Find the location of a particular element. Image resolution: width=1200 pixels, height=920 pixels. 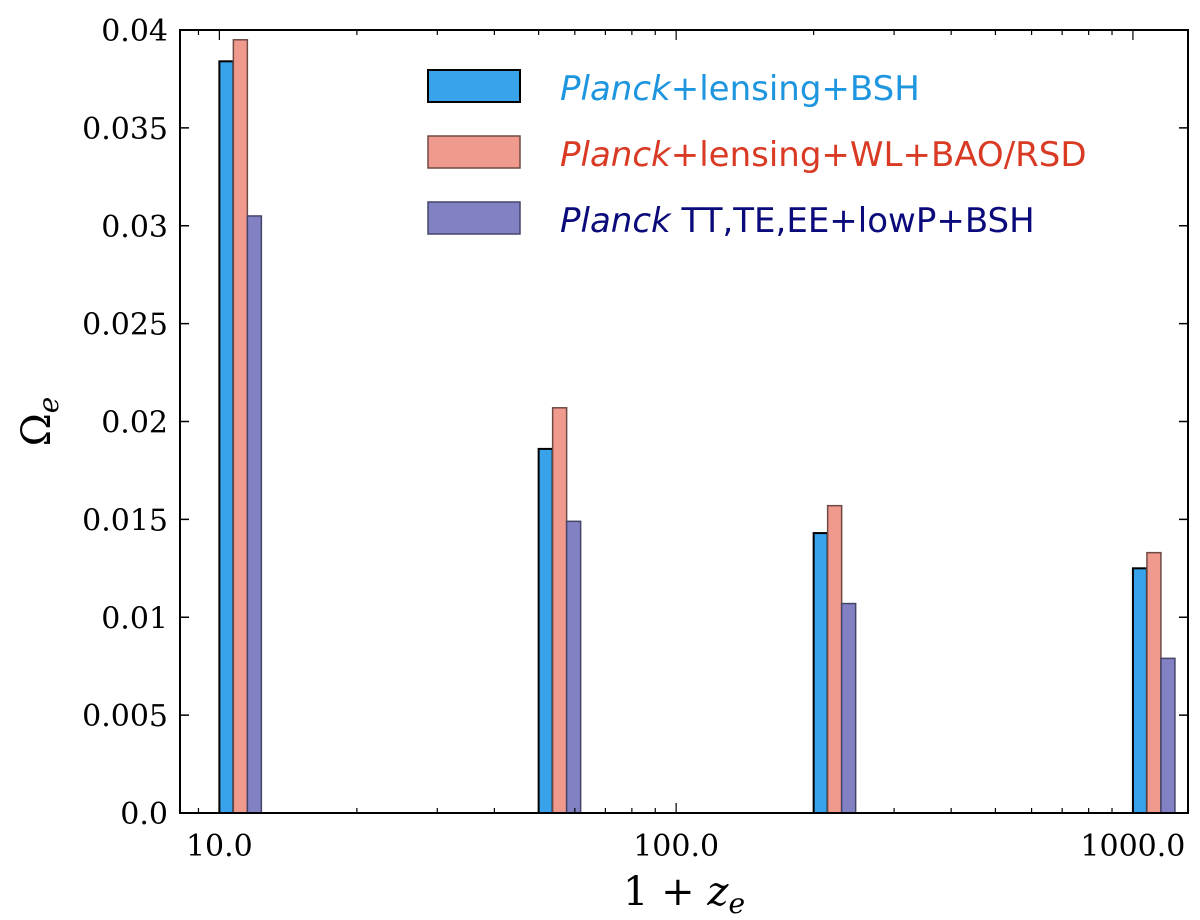

y-tick-label-8: 0.04 is located at coordinates (134, 31).